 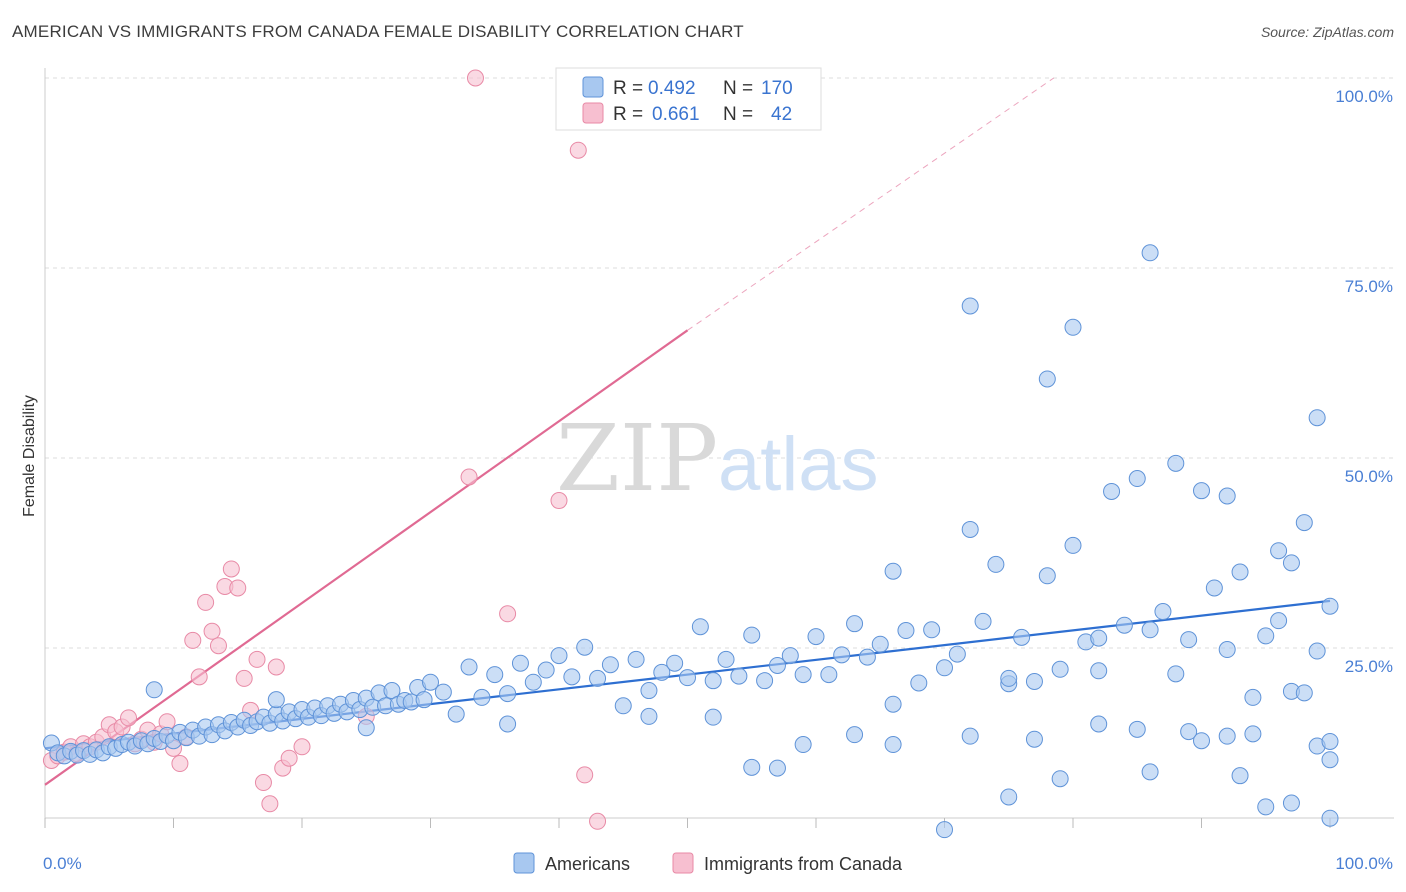 What do you see at coordinates (628, 114) in the screenshot?
I see `legend-canada-r-label: R =` at bounding box center [628, 114].